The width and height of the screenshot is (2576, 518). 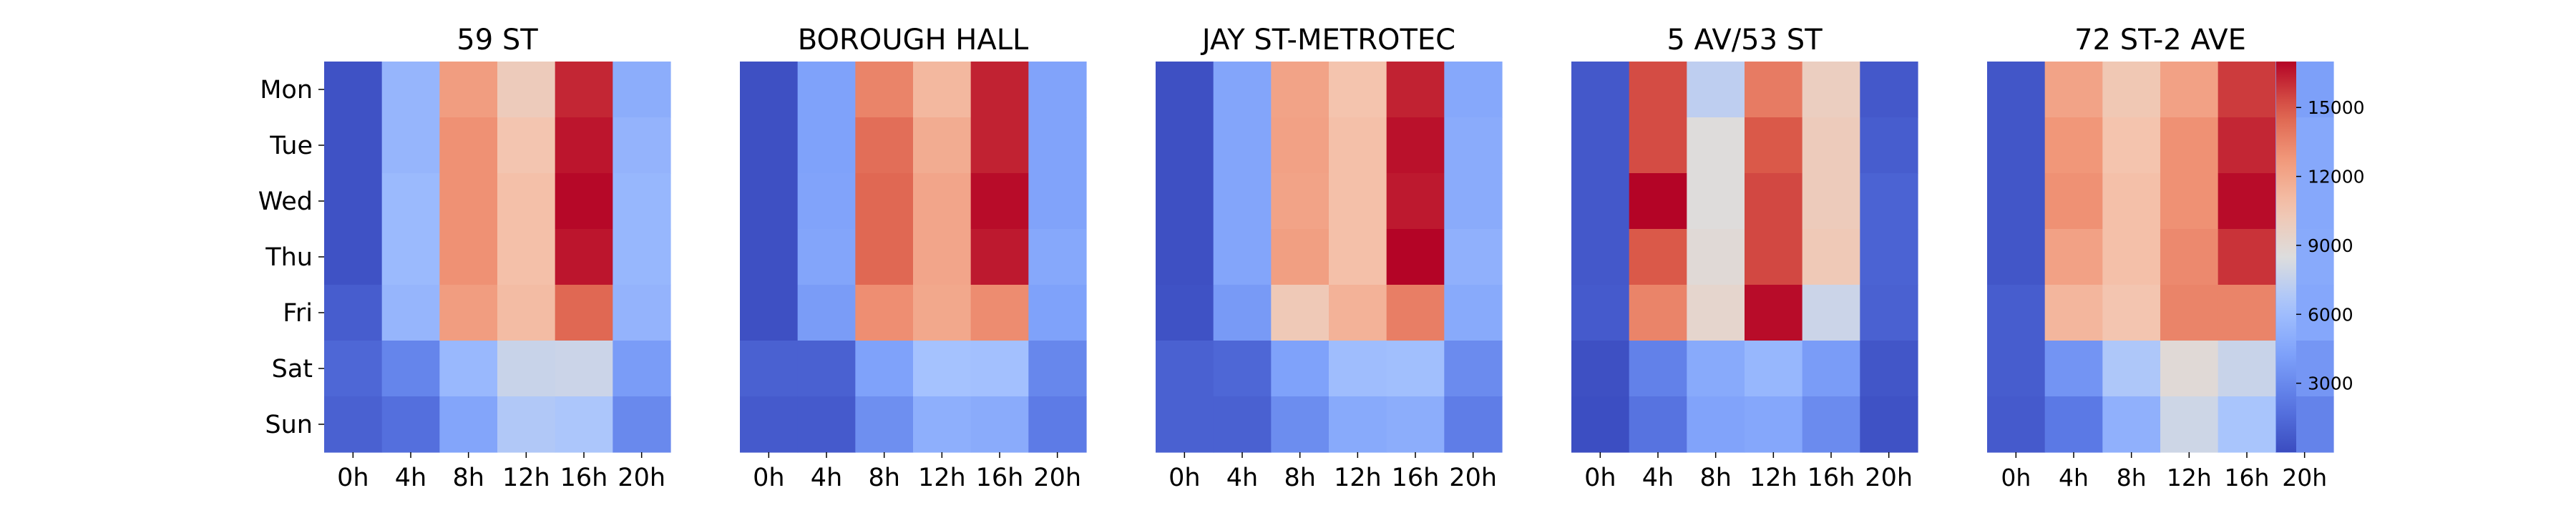 What do you see at coordinates (289, 425) in the screenshot?
I see `y-tick-label: Sun` at bounding box center [289, 425].